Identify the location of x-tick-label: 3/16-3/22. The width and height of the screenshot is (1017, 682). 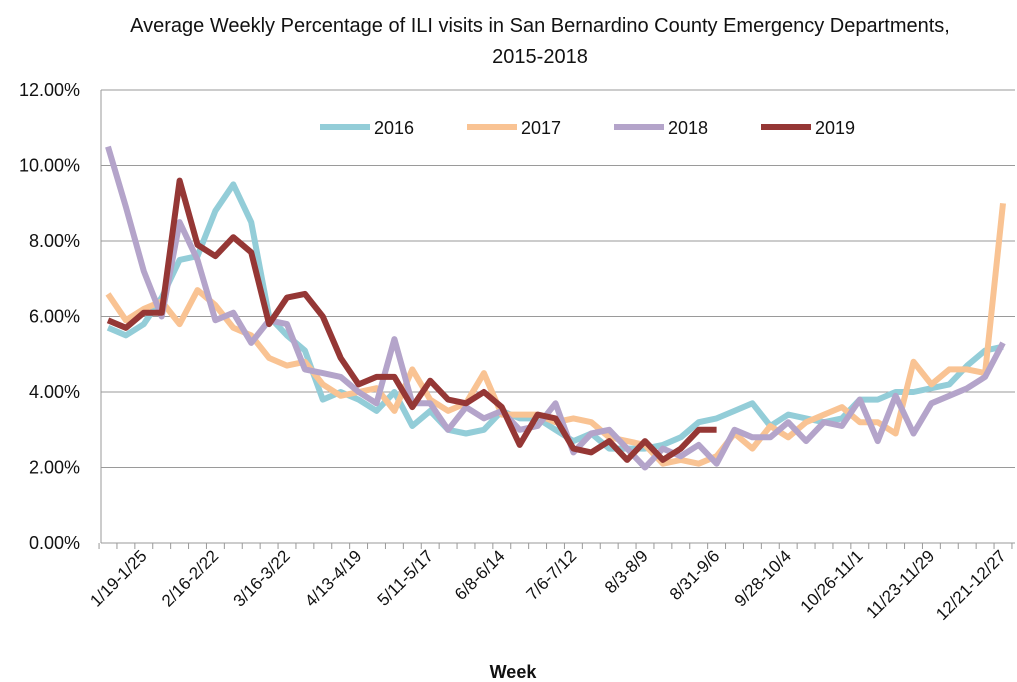
(262, 578).